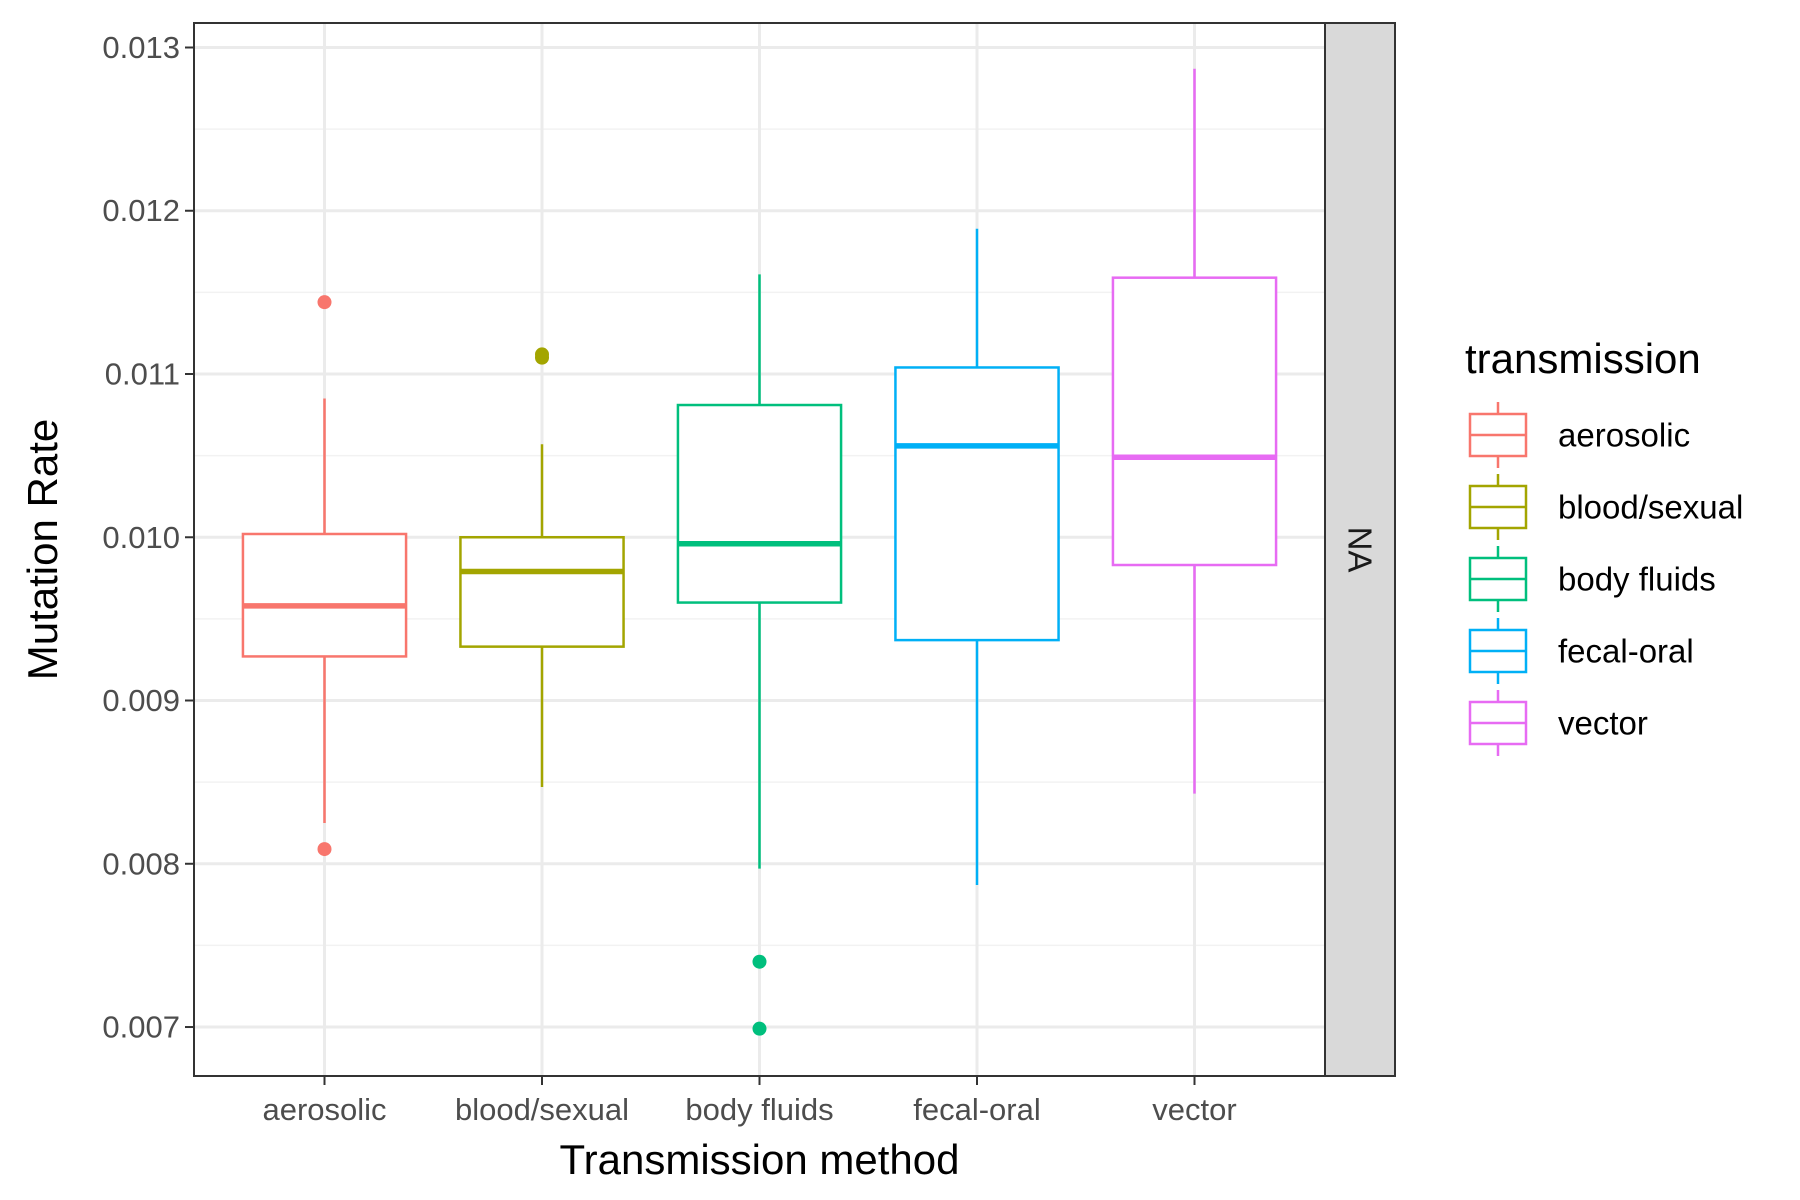 This screenshot has height=1200, width=1800. What do you see at coordinates (1603, 723) in the screenshot?
I see `legend-label: vector` at bounding box center [1603, 723].